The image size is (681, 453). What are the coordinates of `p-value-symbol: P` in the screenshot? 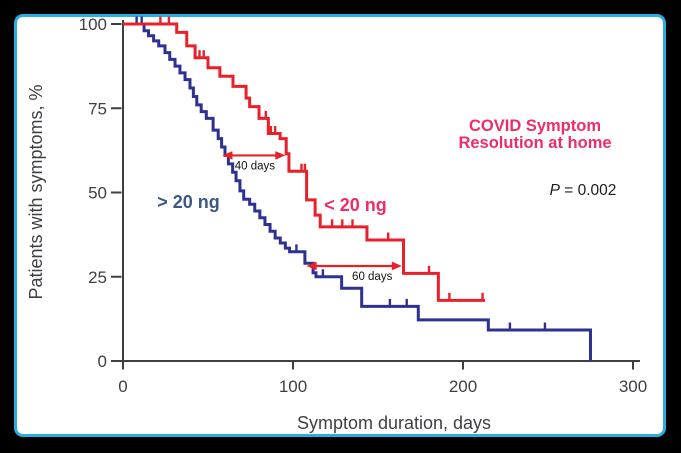 It's located at (554, 190).